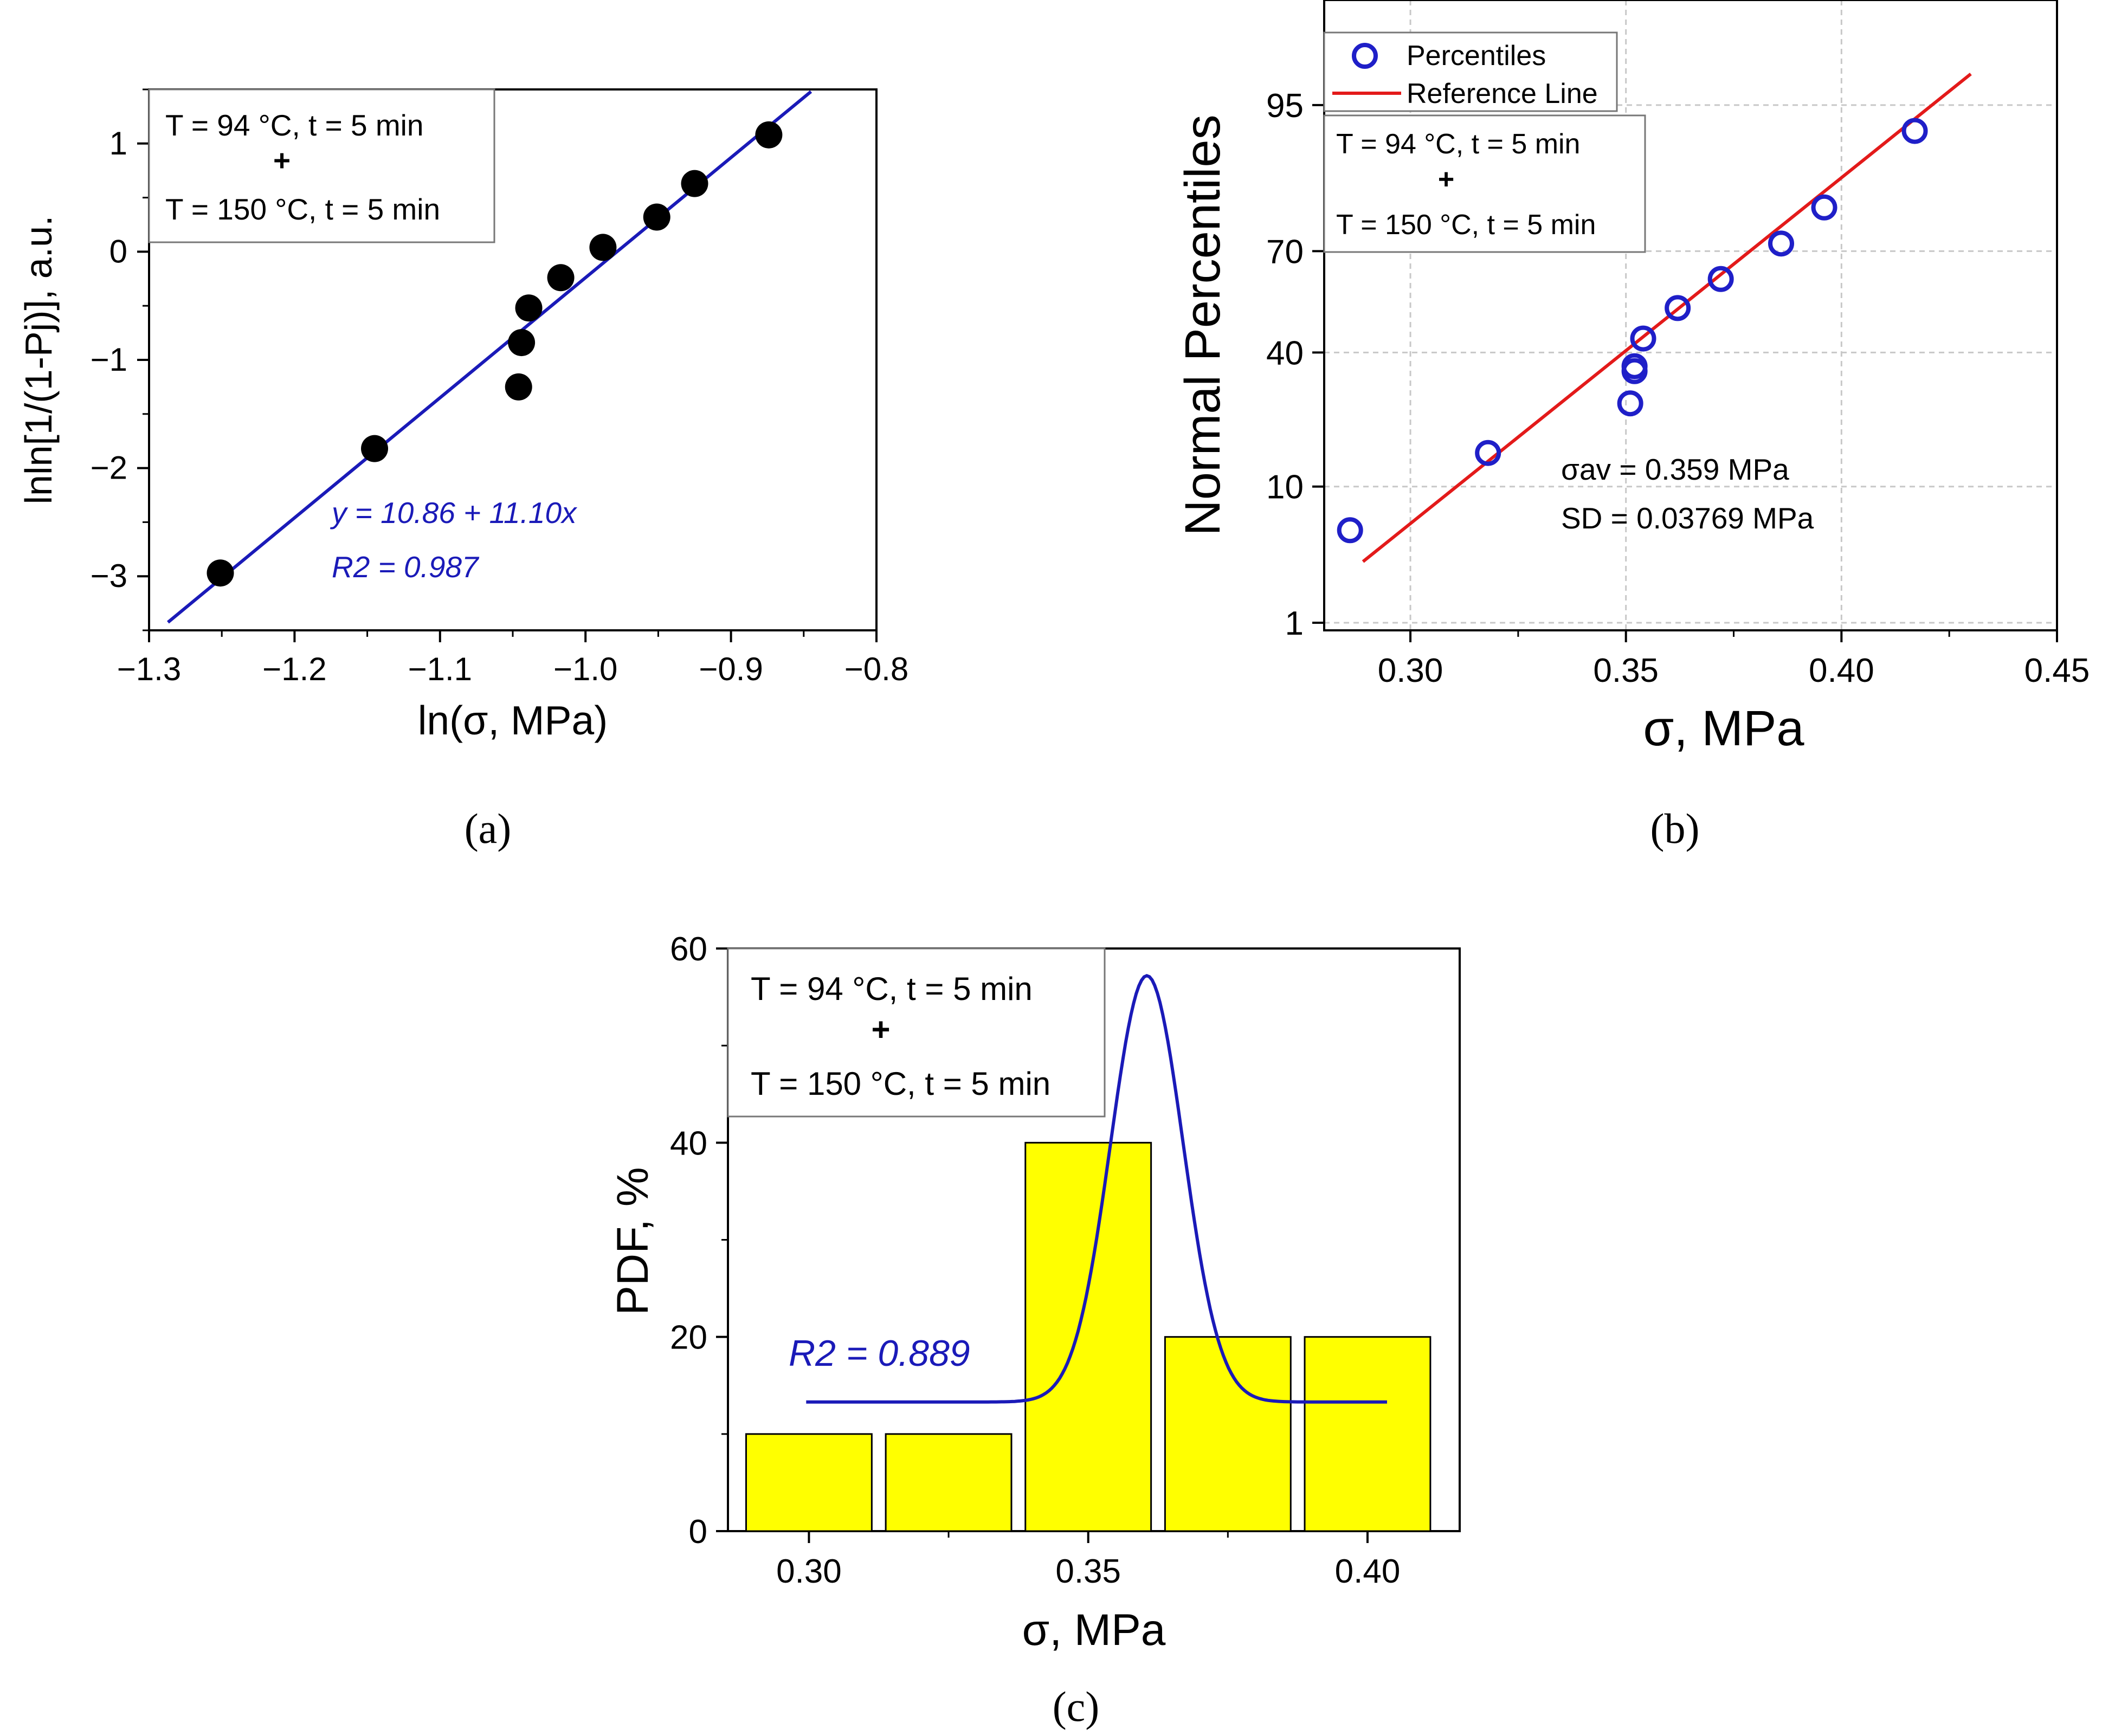 The height and width of the screenshot is (1736, 2115). I want to click on panel-b-plot-frame, so click(1690, 315).